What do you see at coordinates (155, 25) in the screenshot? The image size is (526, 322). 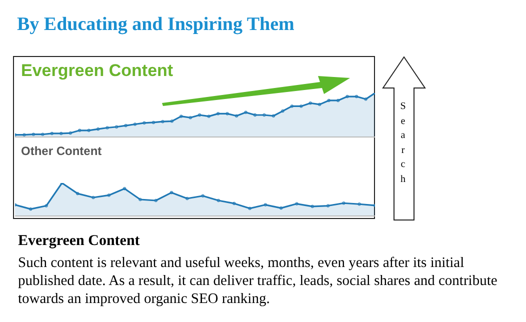 I see `text: By Educating and Inspiring Them` at bounding box center [155, 25].